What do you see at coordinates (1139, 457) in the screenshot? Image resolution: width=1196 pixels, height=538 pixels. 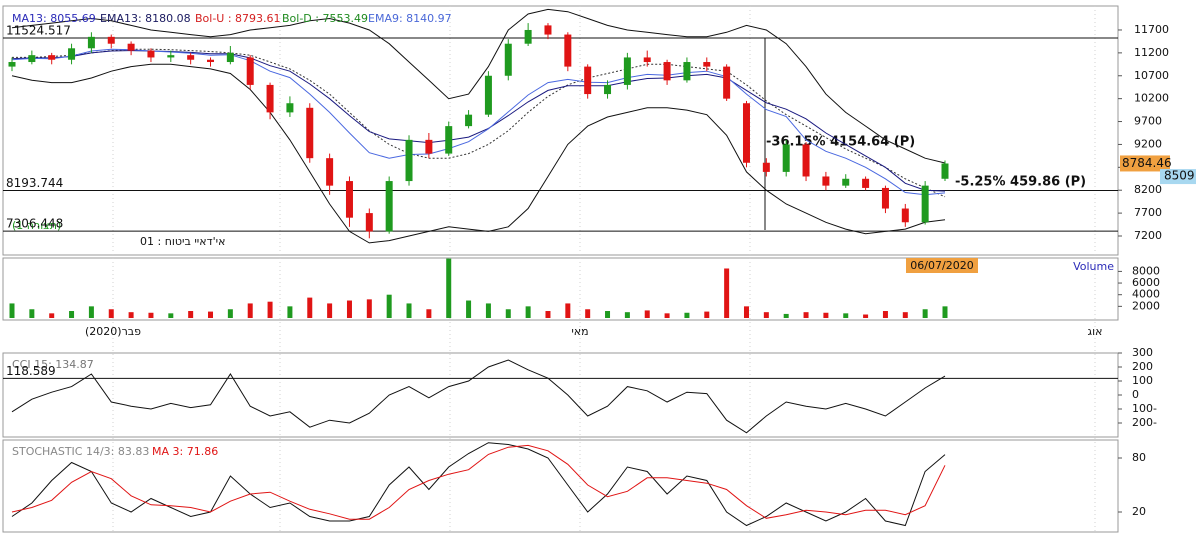 I see `y-tick-label: 80` at bounding box center [1139, 457].